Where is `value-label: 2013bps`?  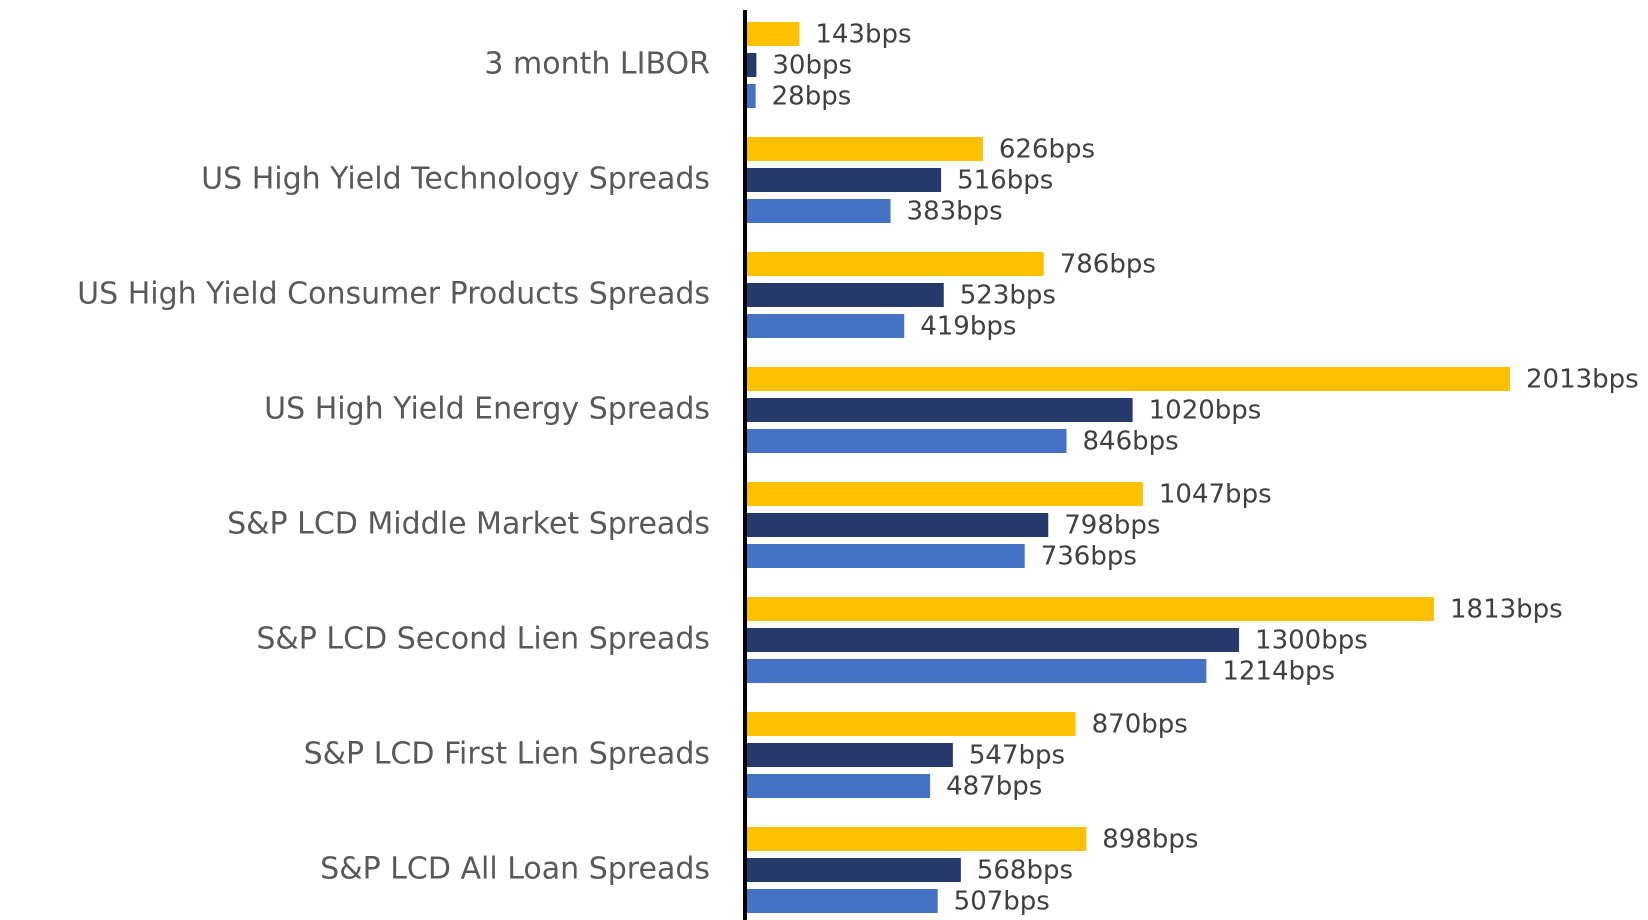
value-label: 2013bps is located at coordinates (1582, 380).